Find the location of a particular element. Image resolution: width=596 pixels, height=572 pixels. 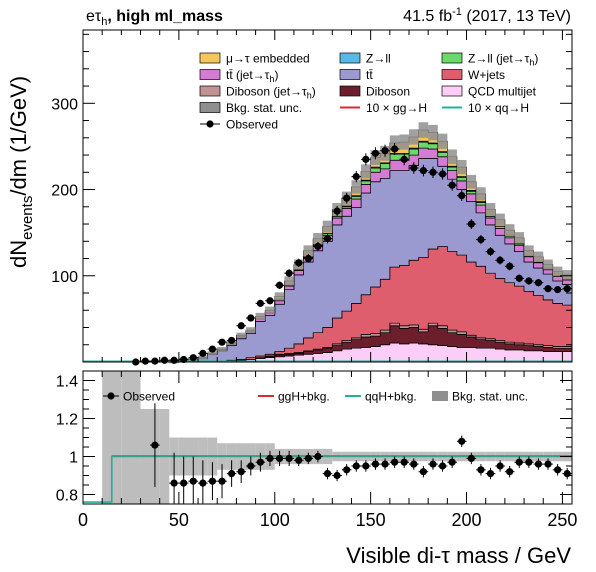

x-tick-label: 150 is located at coordinates (371, 520).